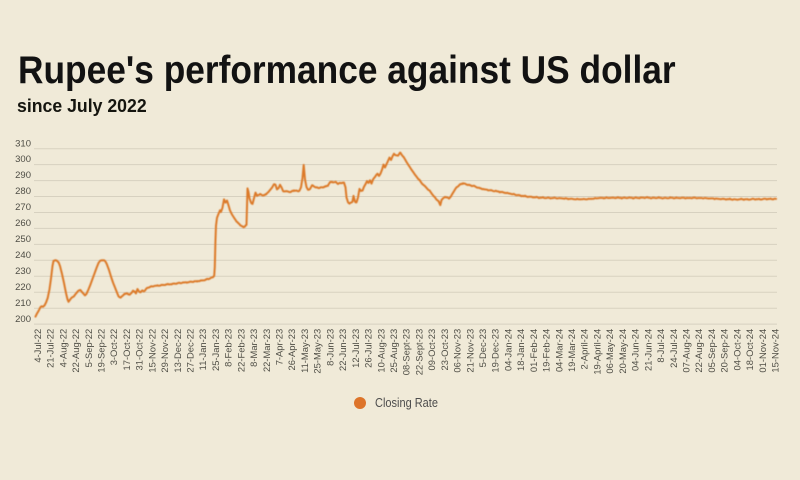 This screenshot has width=800, height=480. I want to click on svg-text: 18-Jan-24, so click(520, 350).